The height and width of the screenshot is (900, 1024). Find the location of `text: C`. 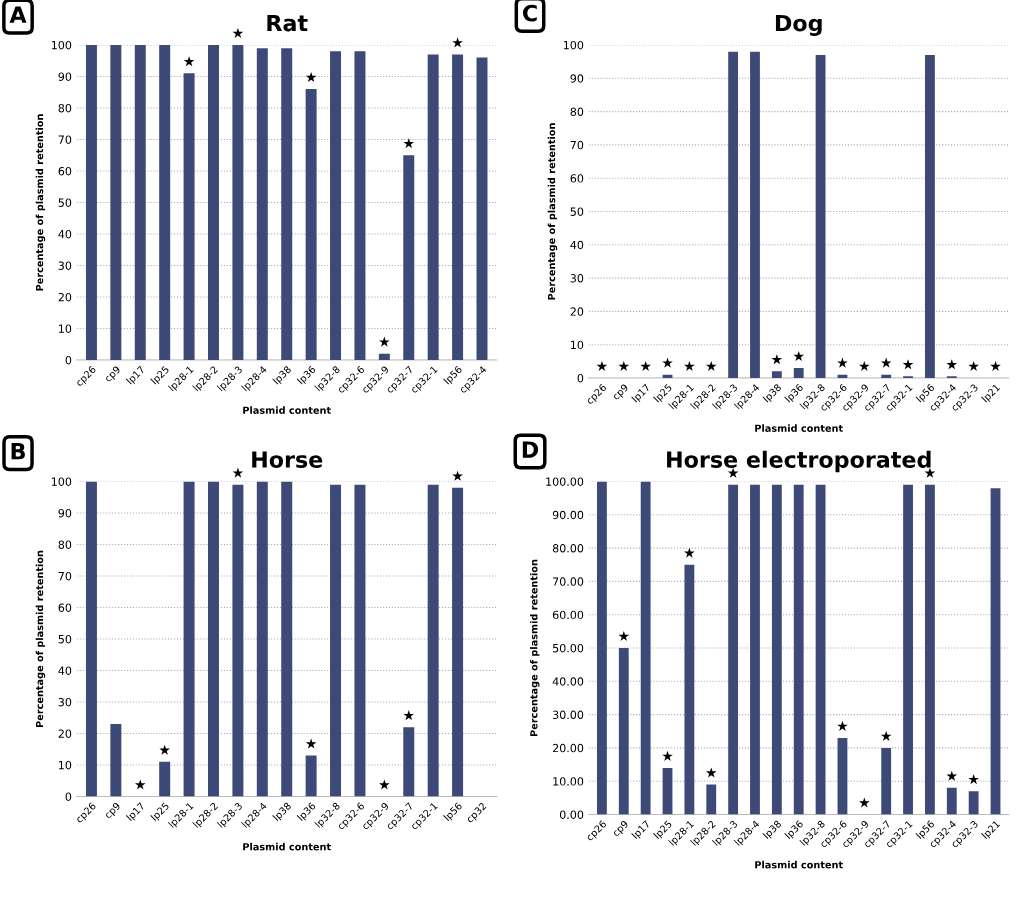

text: C is located at coordinates (529, 13).